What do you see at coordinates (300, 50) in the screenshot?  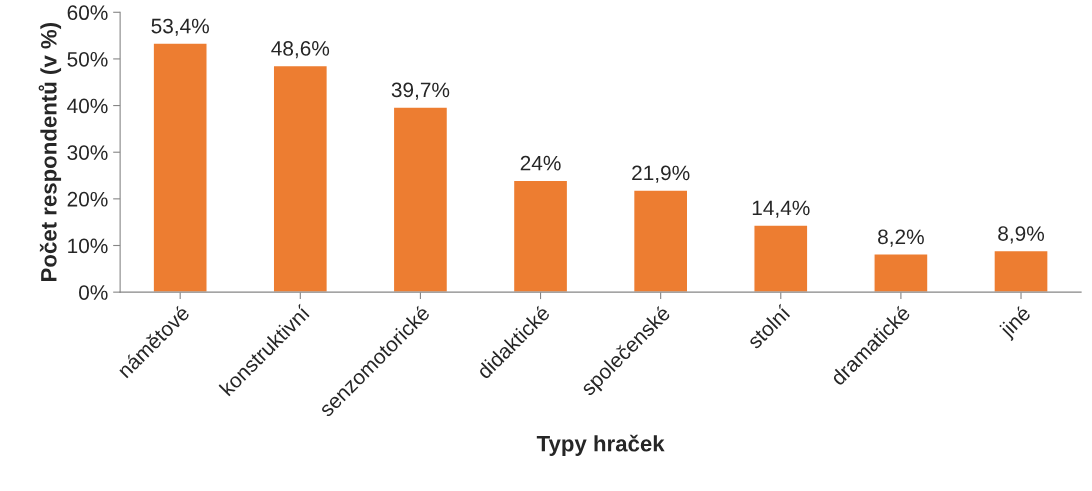 I see `data-label: 48,6%` at bounding box center [300, 50].